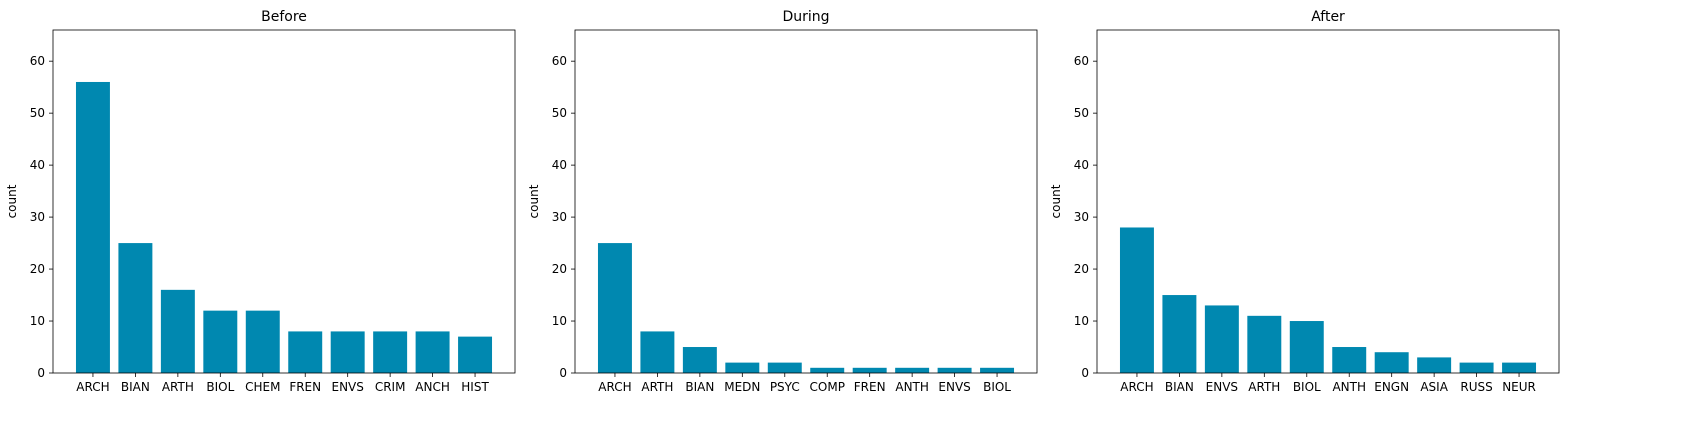 The image size is (1686, 435). Describe the element at coordinates (475, 354) in the screenshot. I see `bar-hist` at that location.